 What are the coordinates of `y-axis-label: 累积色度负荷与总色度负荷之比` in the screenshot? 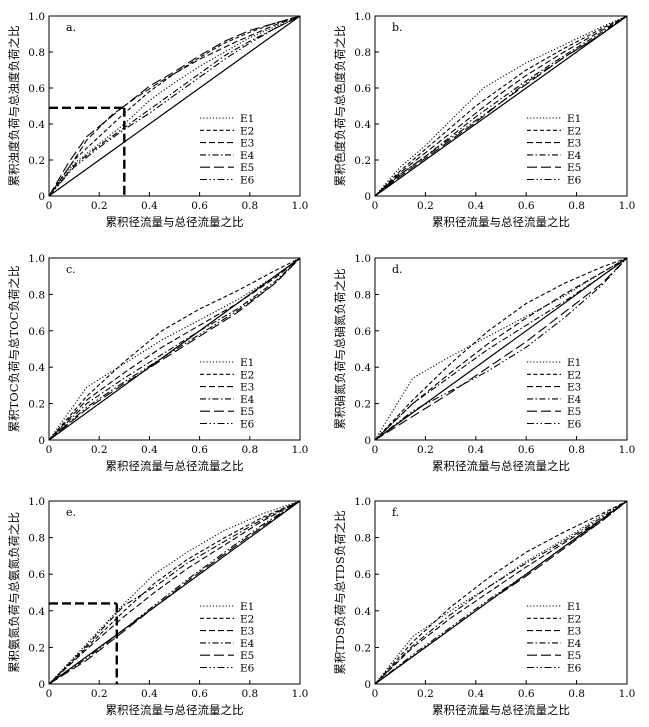 It's located at (340, 106).